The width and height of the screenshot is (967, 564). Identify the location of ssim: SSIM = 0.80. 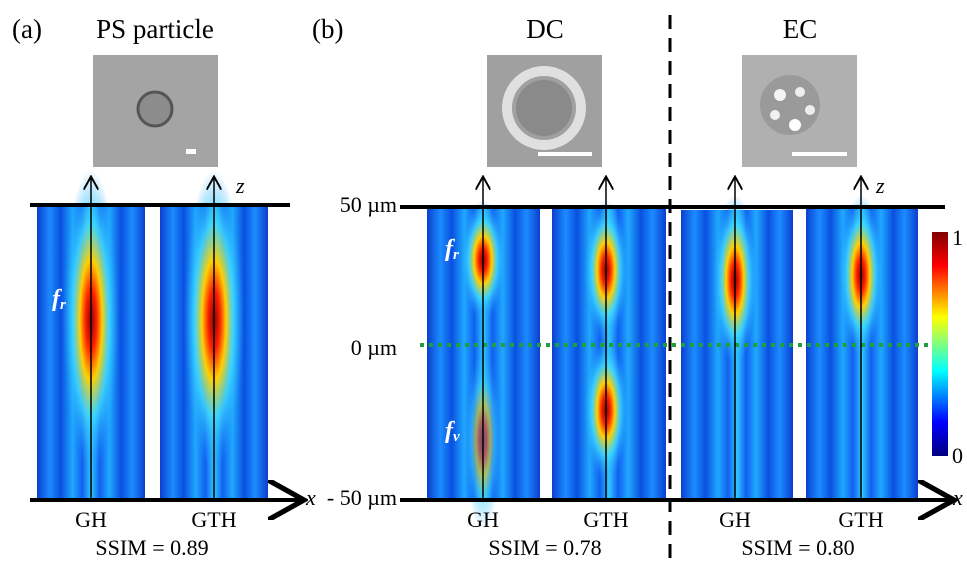
(797, 547).